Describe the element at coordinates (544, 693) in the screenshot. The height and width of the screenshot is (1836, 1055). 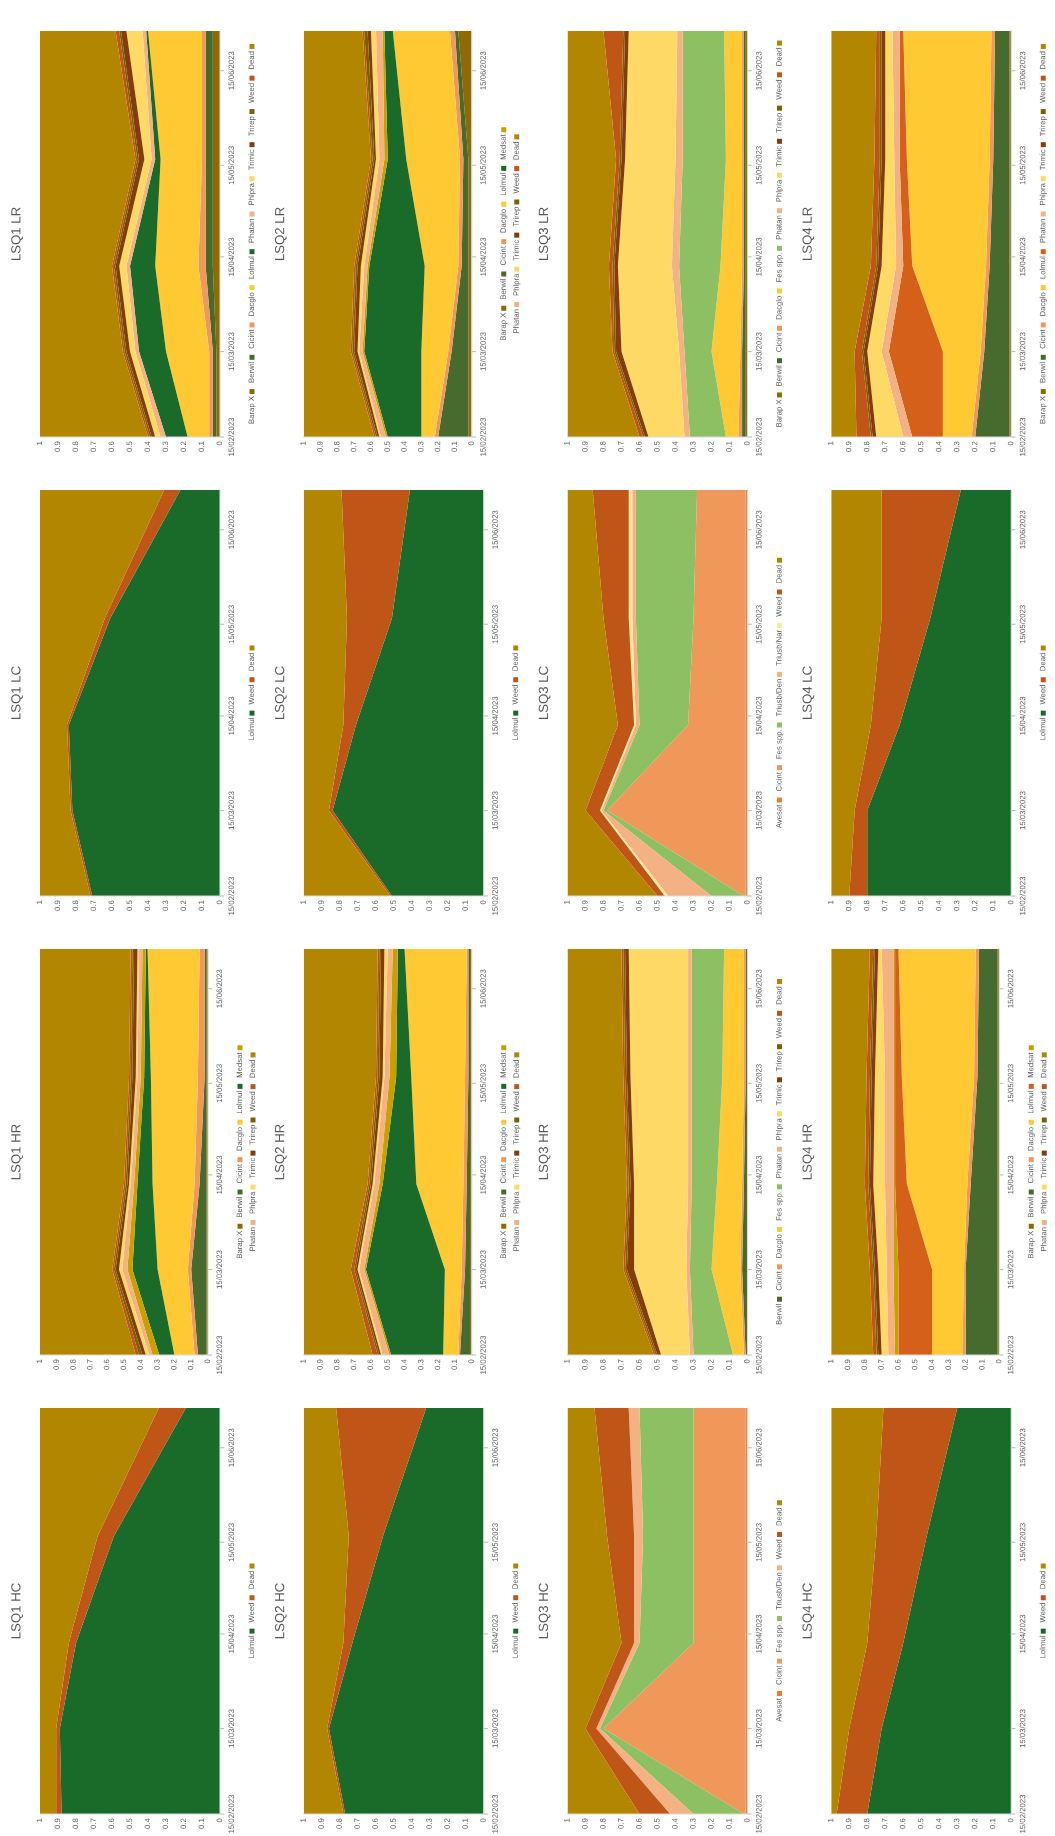
I see `text: LSQ3 LC` at that location.